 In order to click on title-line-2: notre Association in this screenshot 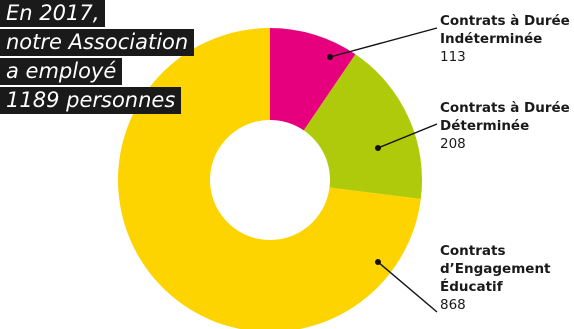, I will do `click(97, 42)`.